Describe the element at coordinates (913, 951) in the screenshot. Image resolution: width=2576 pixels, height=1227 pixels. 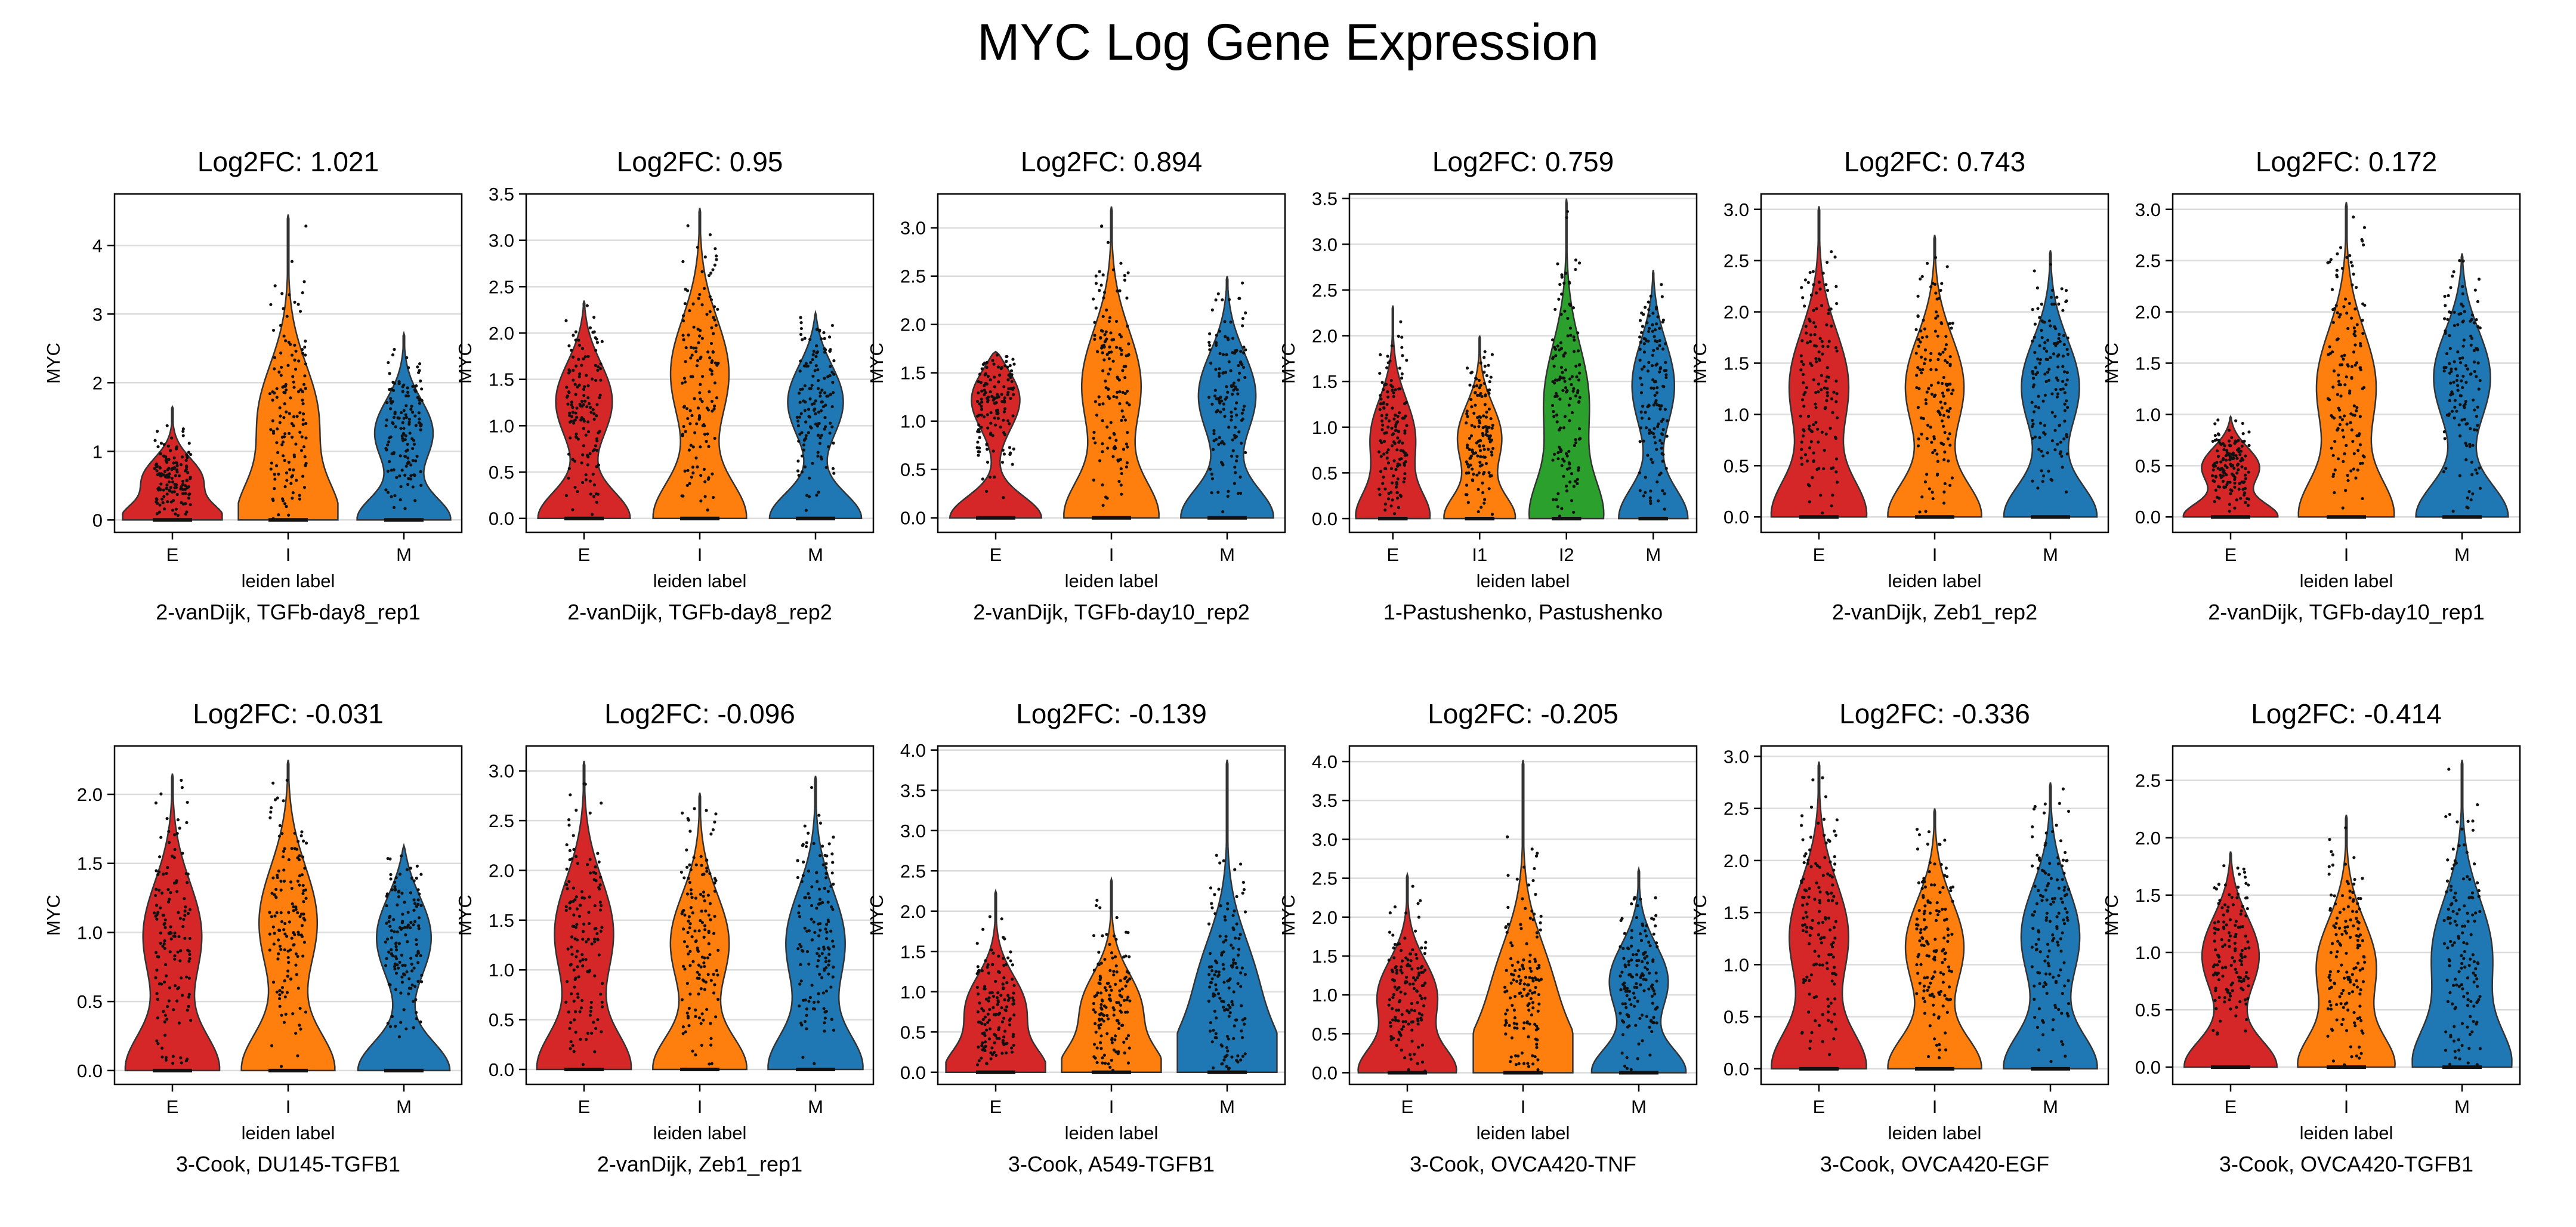
I see `y-tick-label: 1.5` at that location.